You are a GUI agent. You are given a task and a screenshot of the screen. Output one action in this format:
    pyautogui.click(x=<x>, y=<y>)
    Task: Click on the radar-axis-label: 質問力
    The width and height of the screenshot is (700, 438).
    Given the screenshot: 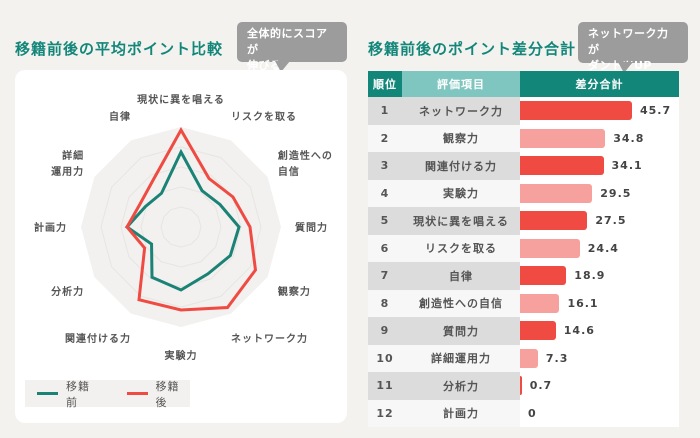 What is the action you would take?
    pyautogui.click(x=311, y=227)
    